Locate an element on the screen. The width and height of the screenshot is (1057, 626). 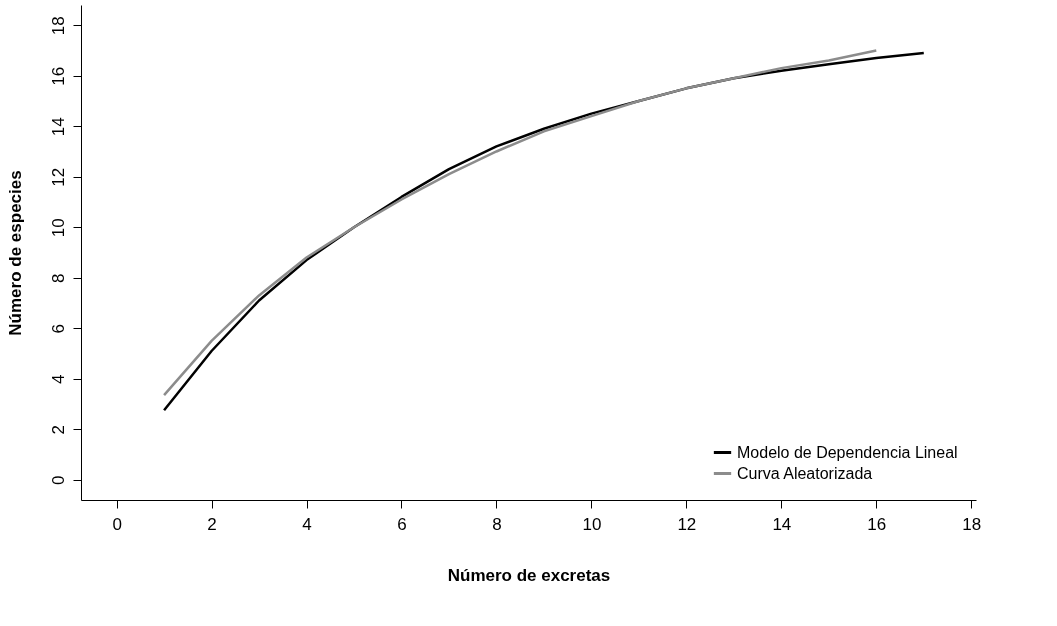
x-axis-title: Número de excretas is located at coordinates (529, 575).